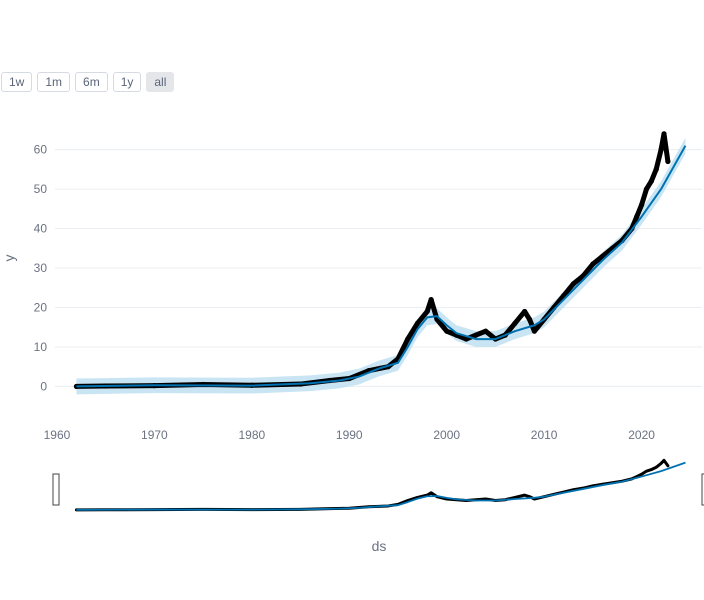  What do you see at coordinates (544, 435) in the screenshot?
I see `x-tick-label: 2010` at bounding box center [544, 435].